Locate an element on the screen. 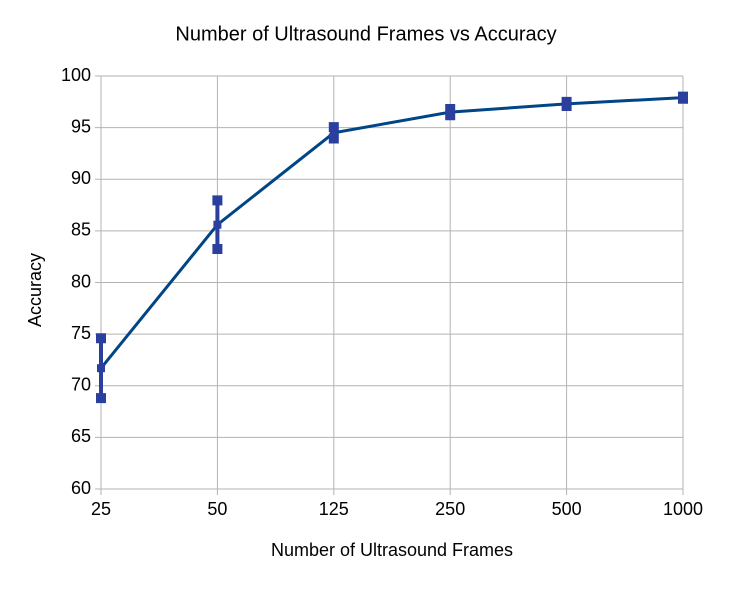 The image size is (732, 589). error-bar is located at coordinates (217, 224).